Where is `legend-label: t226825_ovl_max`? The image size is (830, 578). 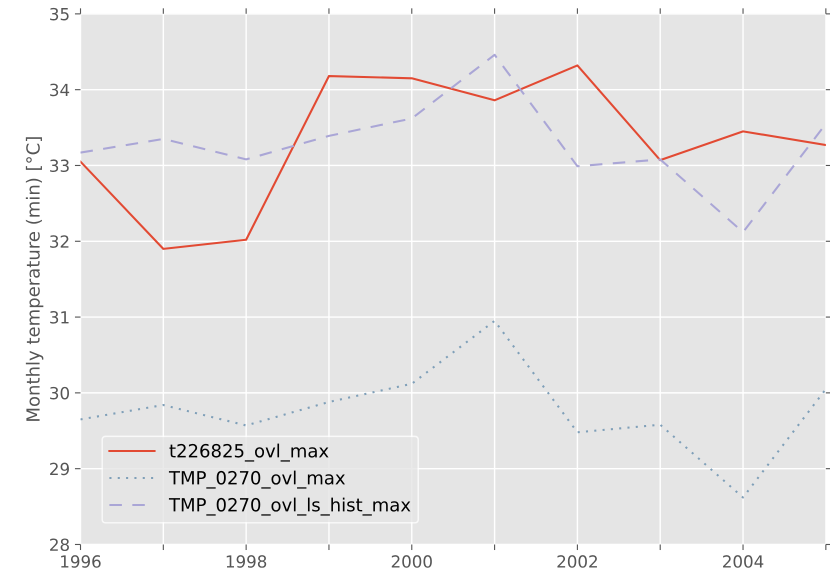 legend-label: t226825_ovl_max is located at coordinates (249, 453).